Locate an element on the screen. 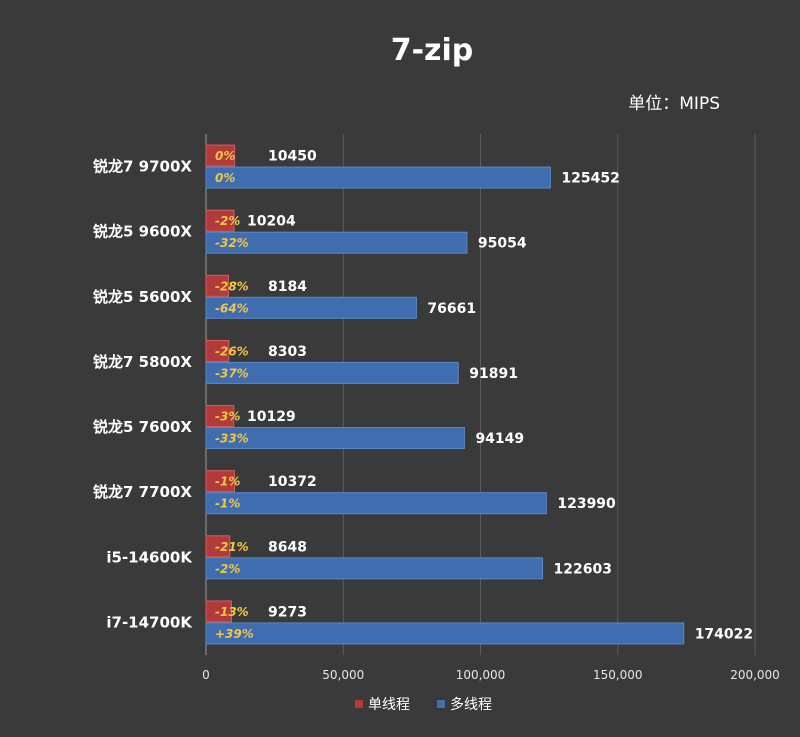  category-label: 锐龙5 9600X is located at coordinates (142, 232).